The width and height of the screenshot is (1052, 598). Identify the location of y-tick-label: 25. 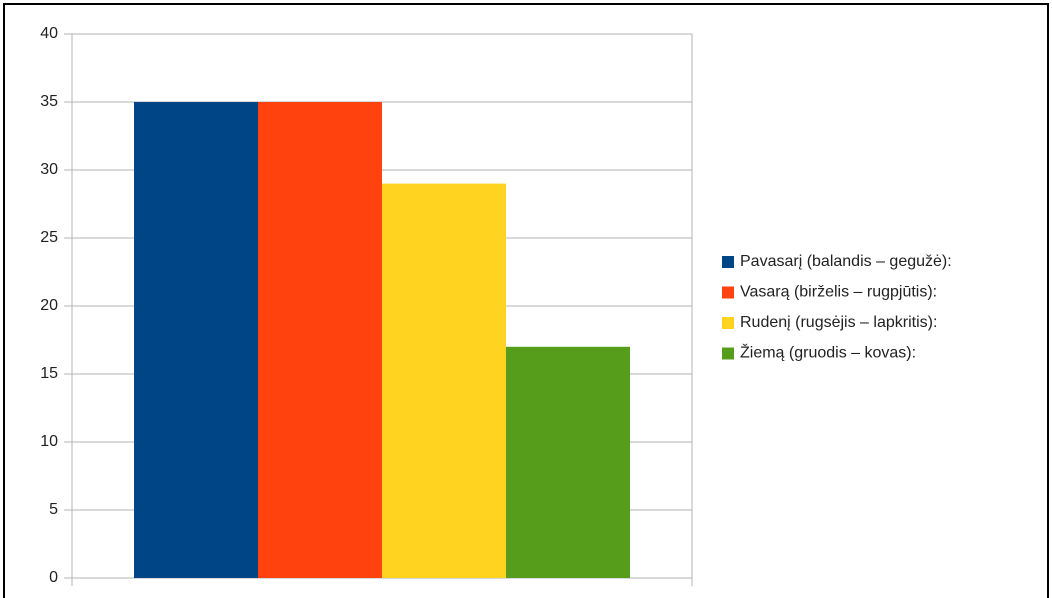
(49, 237).